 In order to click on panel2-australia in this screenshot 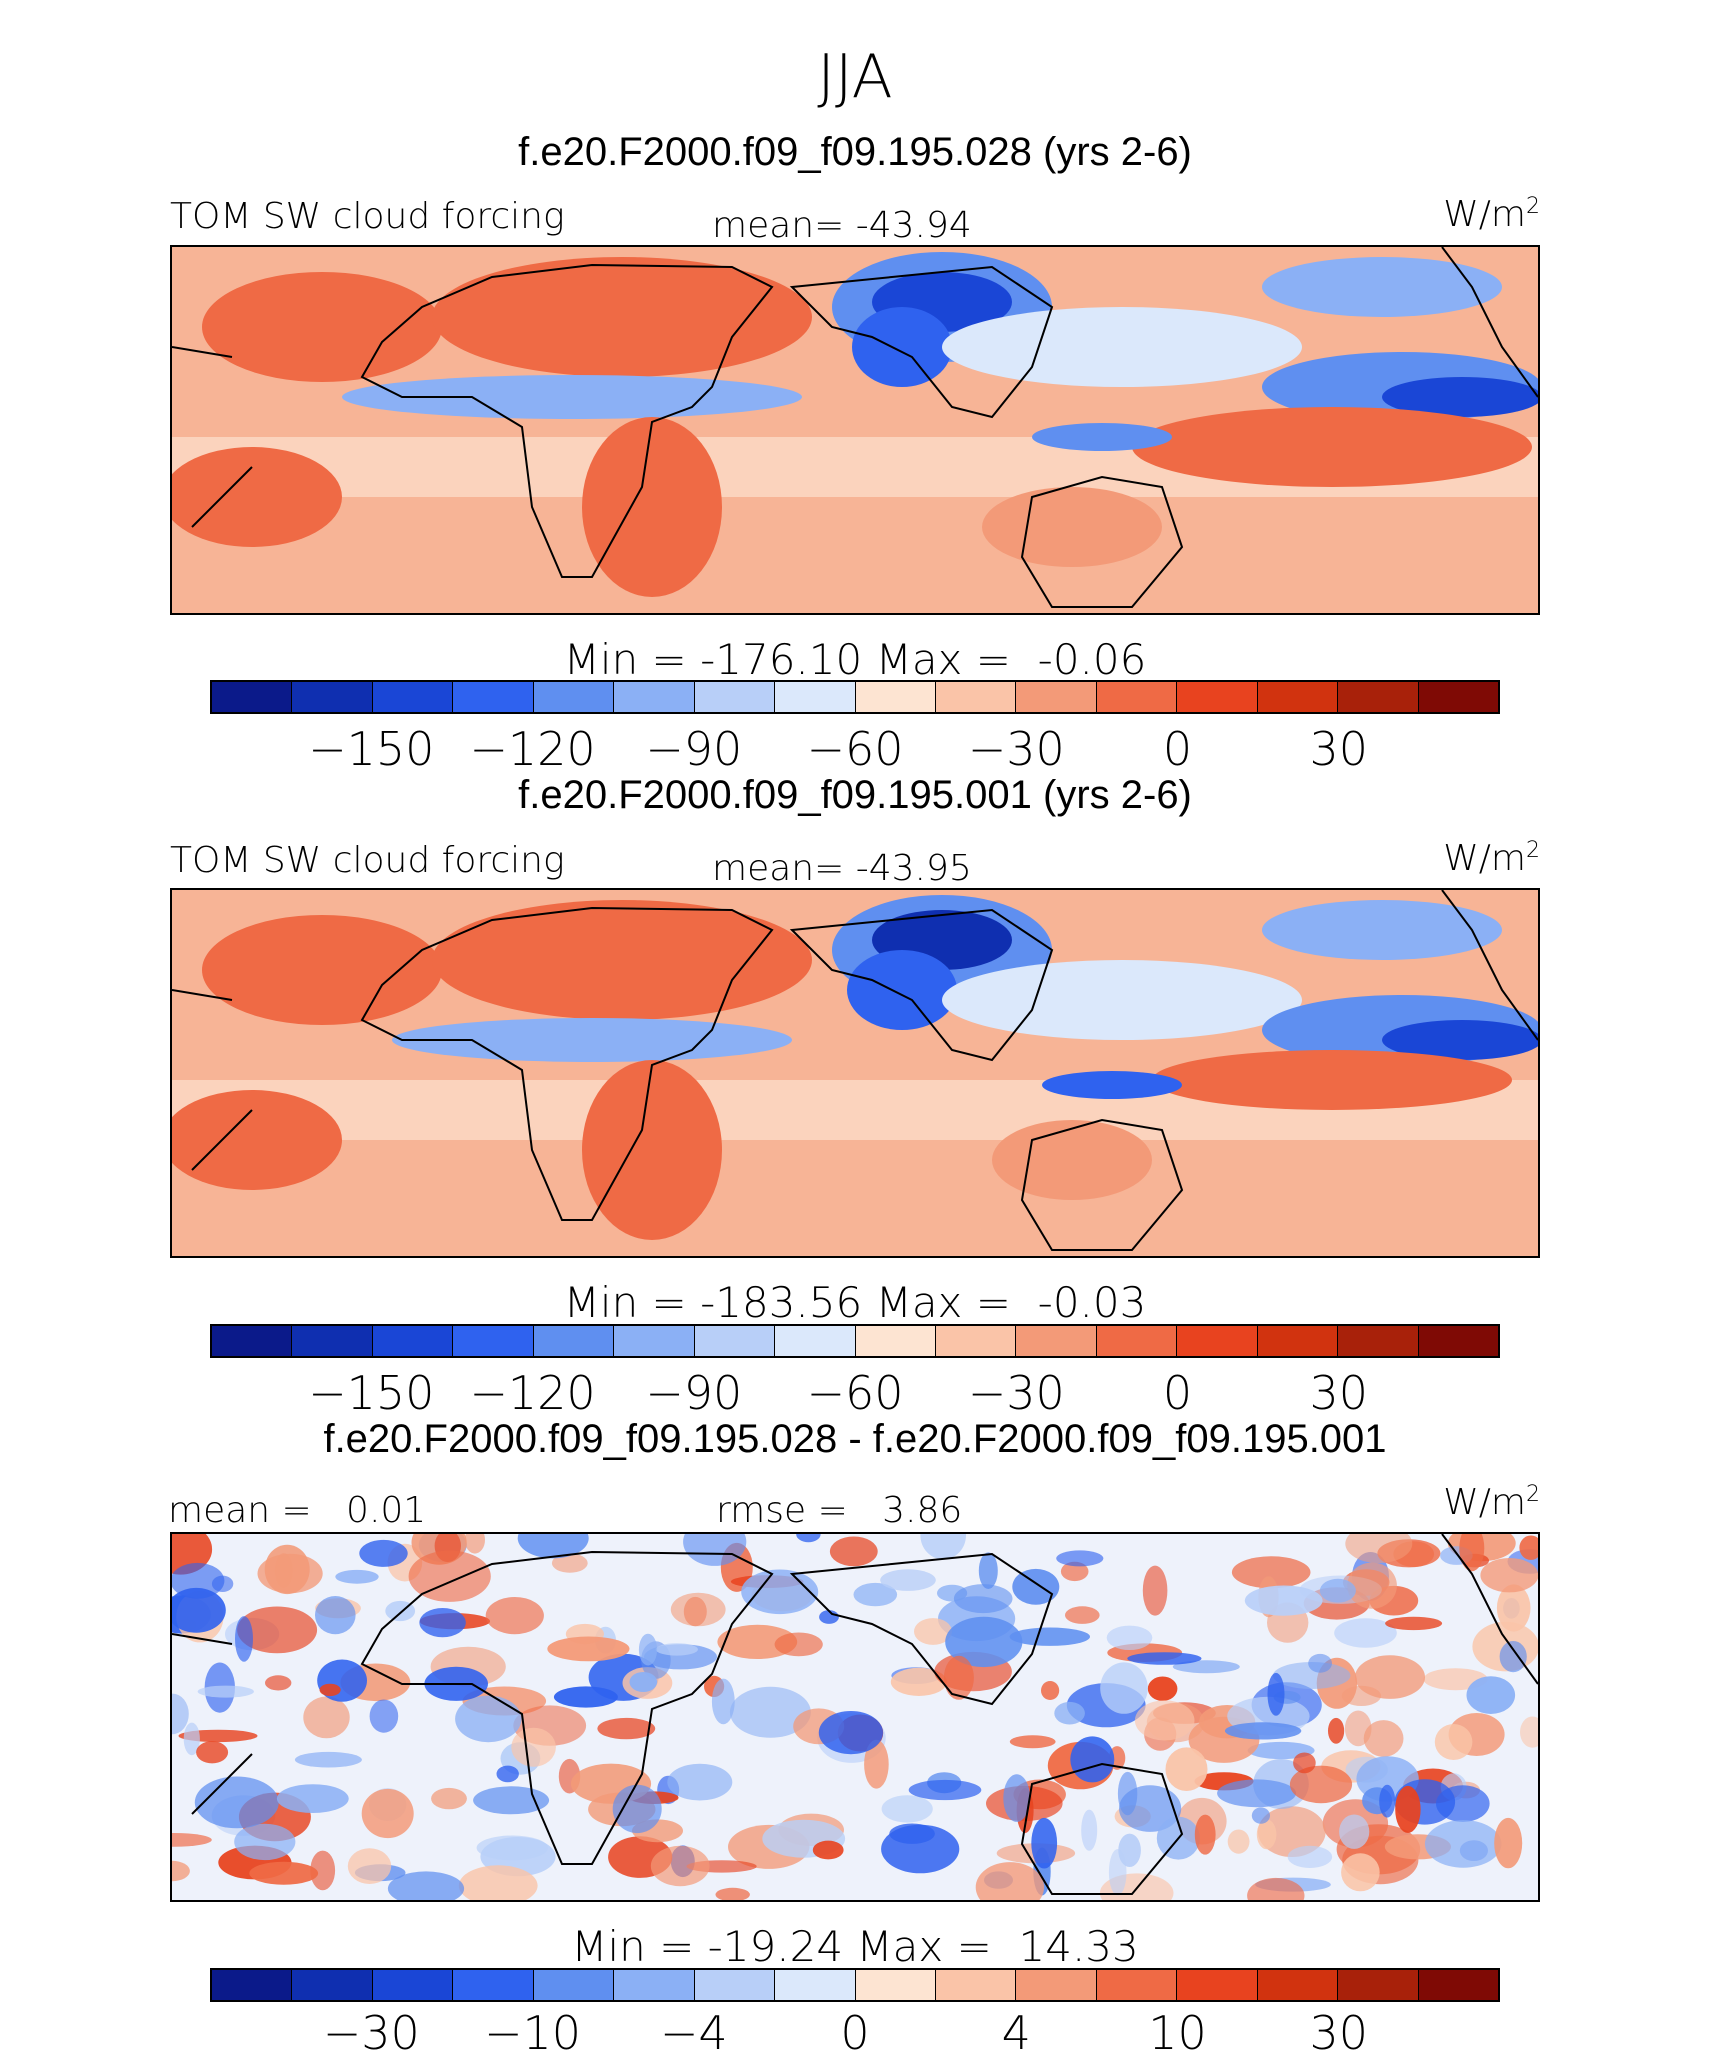, I will do `click(1072, 1160)`.